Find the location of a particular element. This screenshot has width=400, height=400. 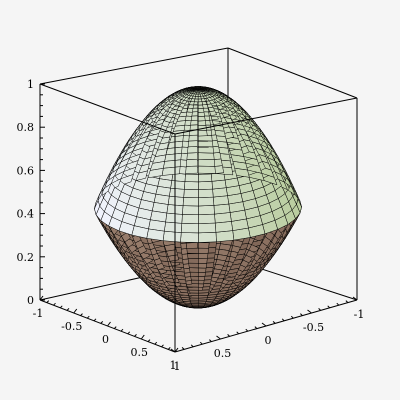

y-tick-label: 1 is located at coordinates (177, 366).